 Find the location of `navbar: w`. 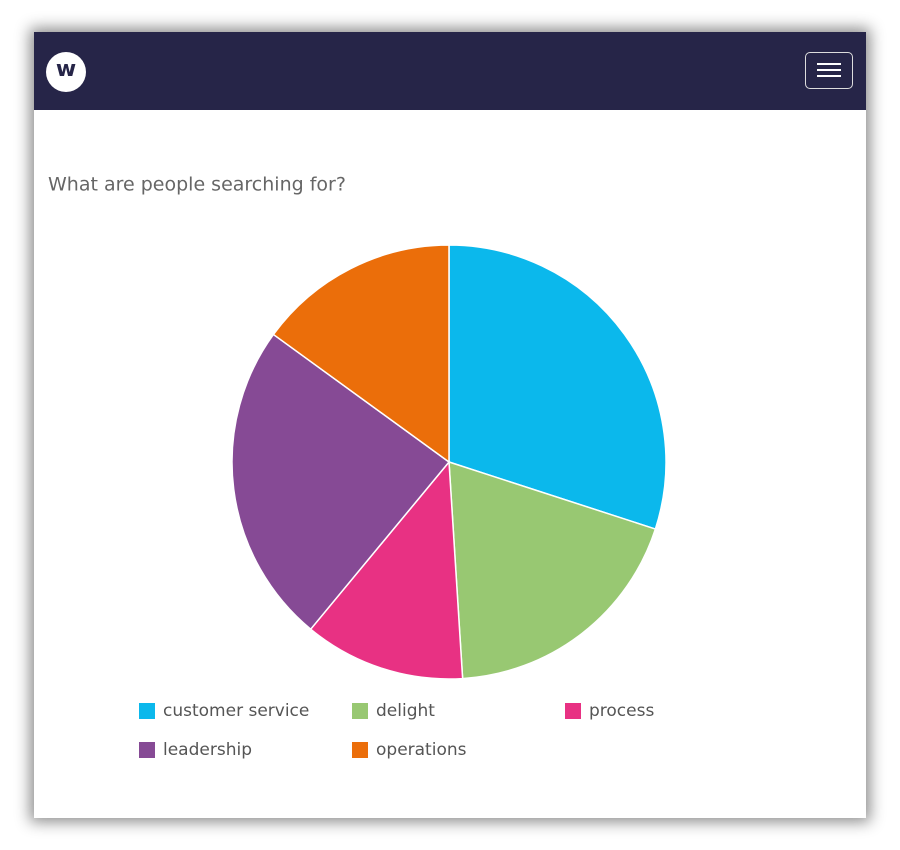

navbar: w is located at coordinates (450, 71).